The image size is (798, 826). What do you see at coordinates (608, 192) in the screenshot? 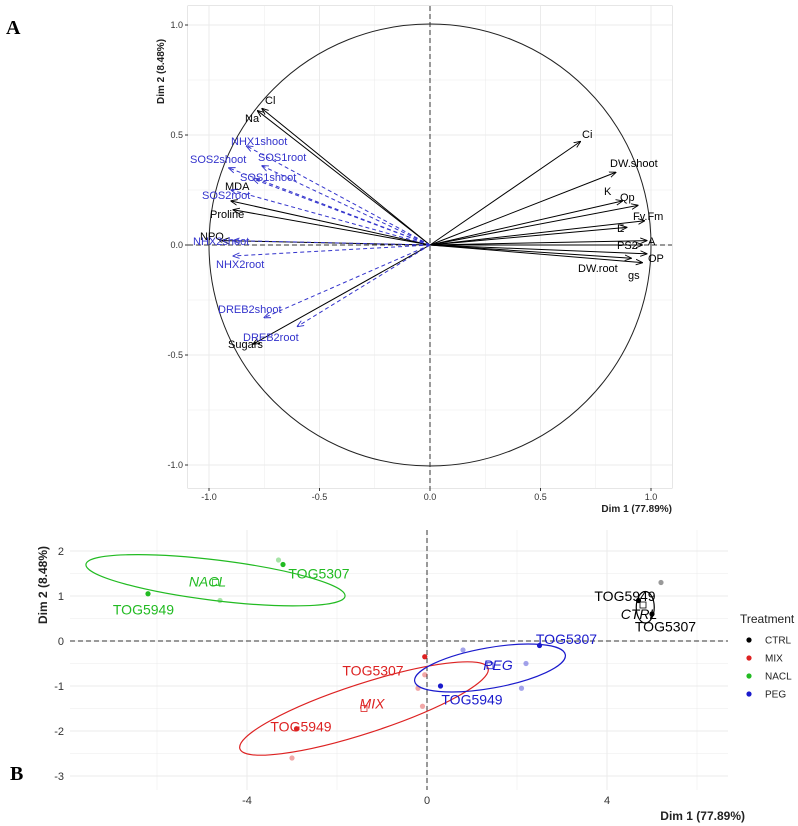
I see `vector-label-k: K` at bounding box center [608, 192].